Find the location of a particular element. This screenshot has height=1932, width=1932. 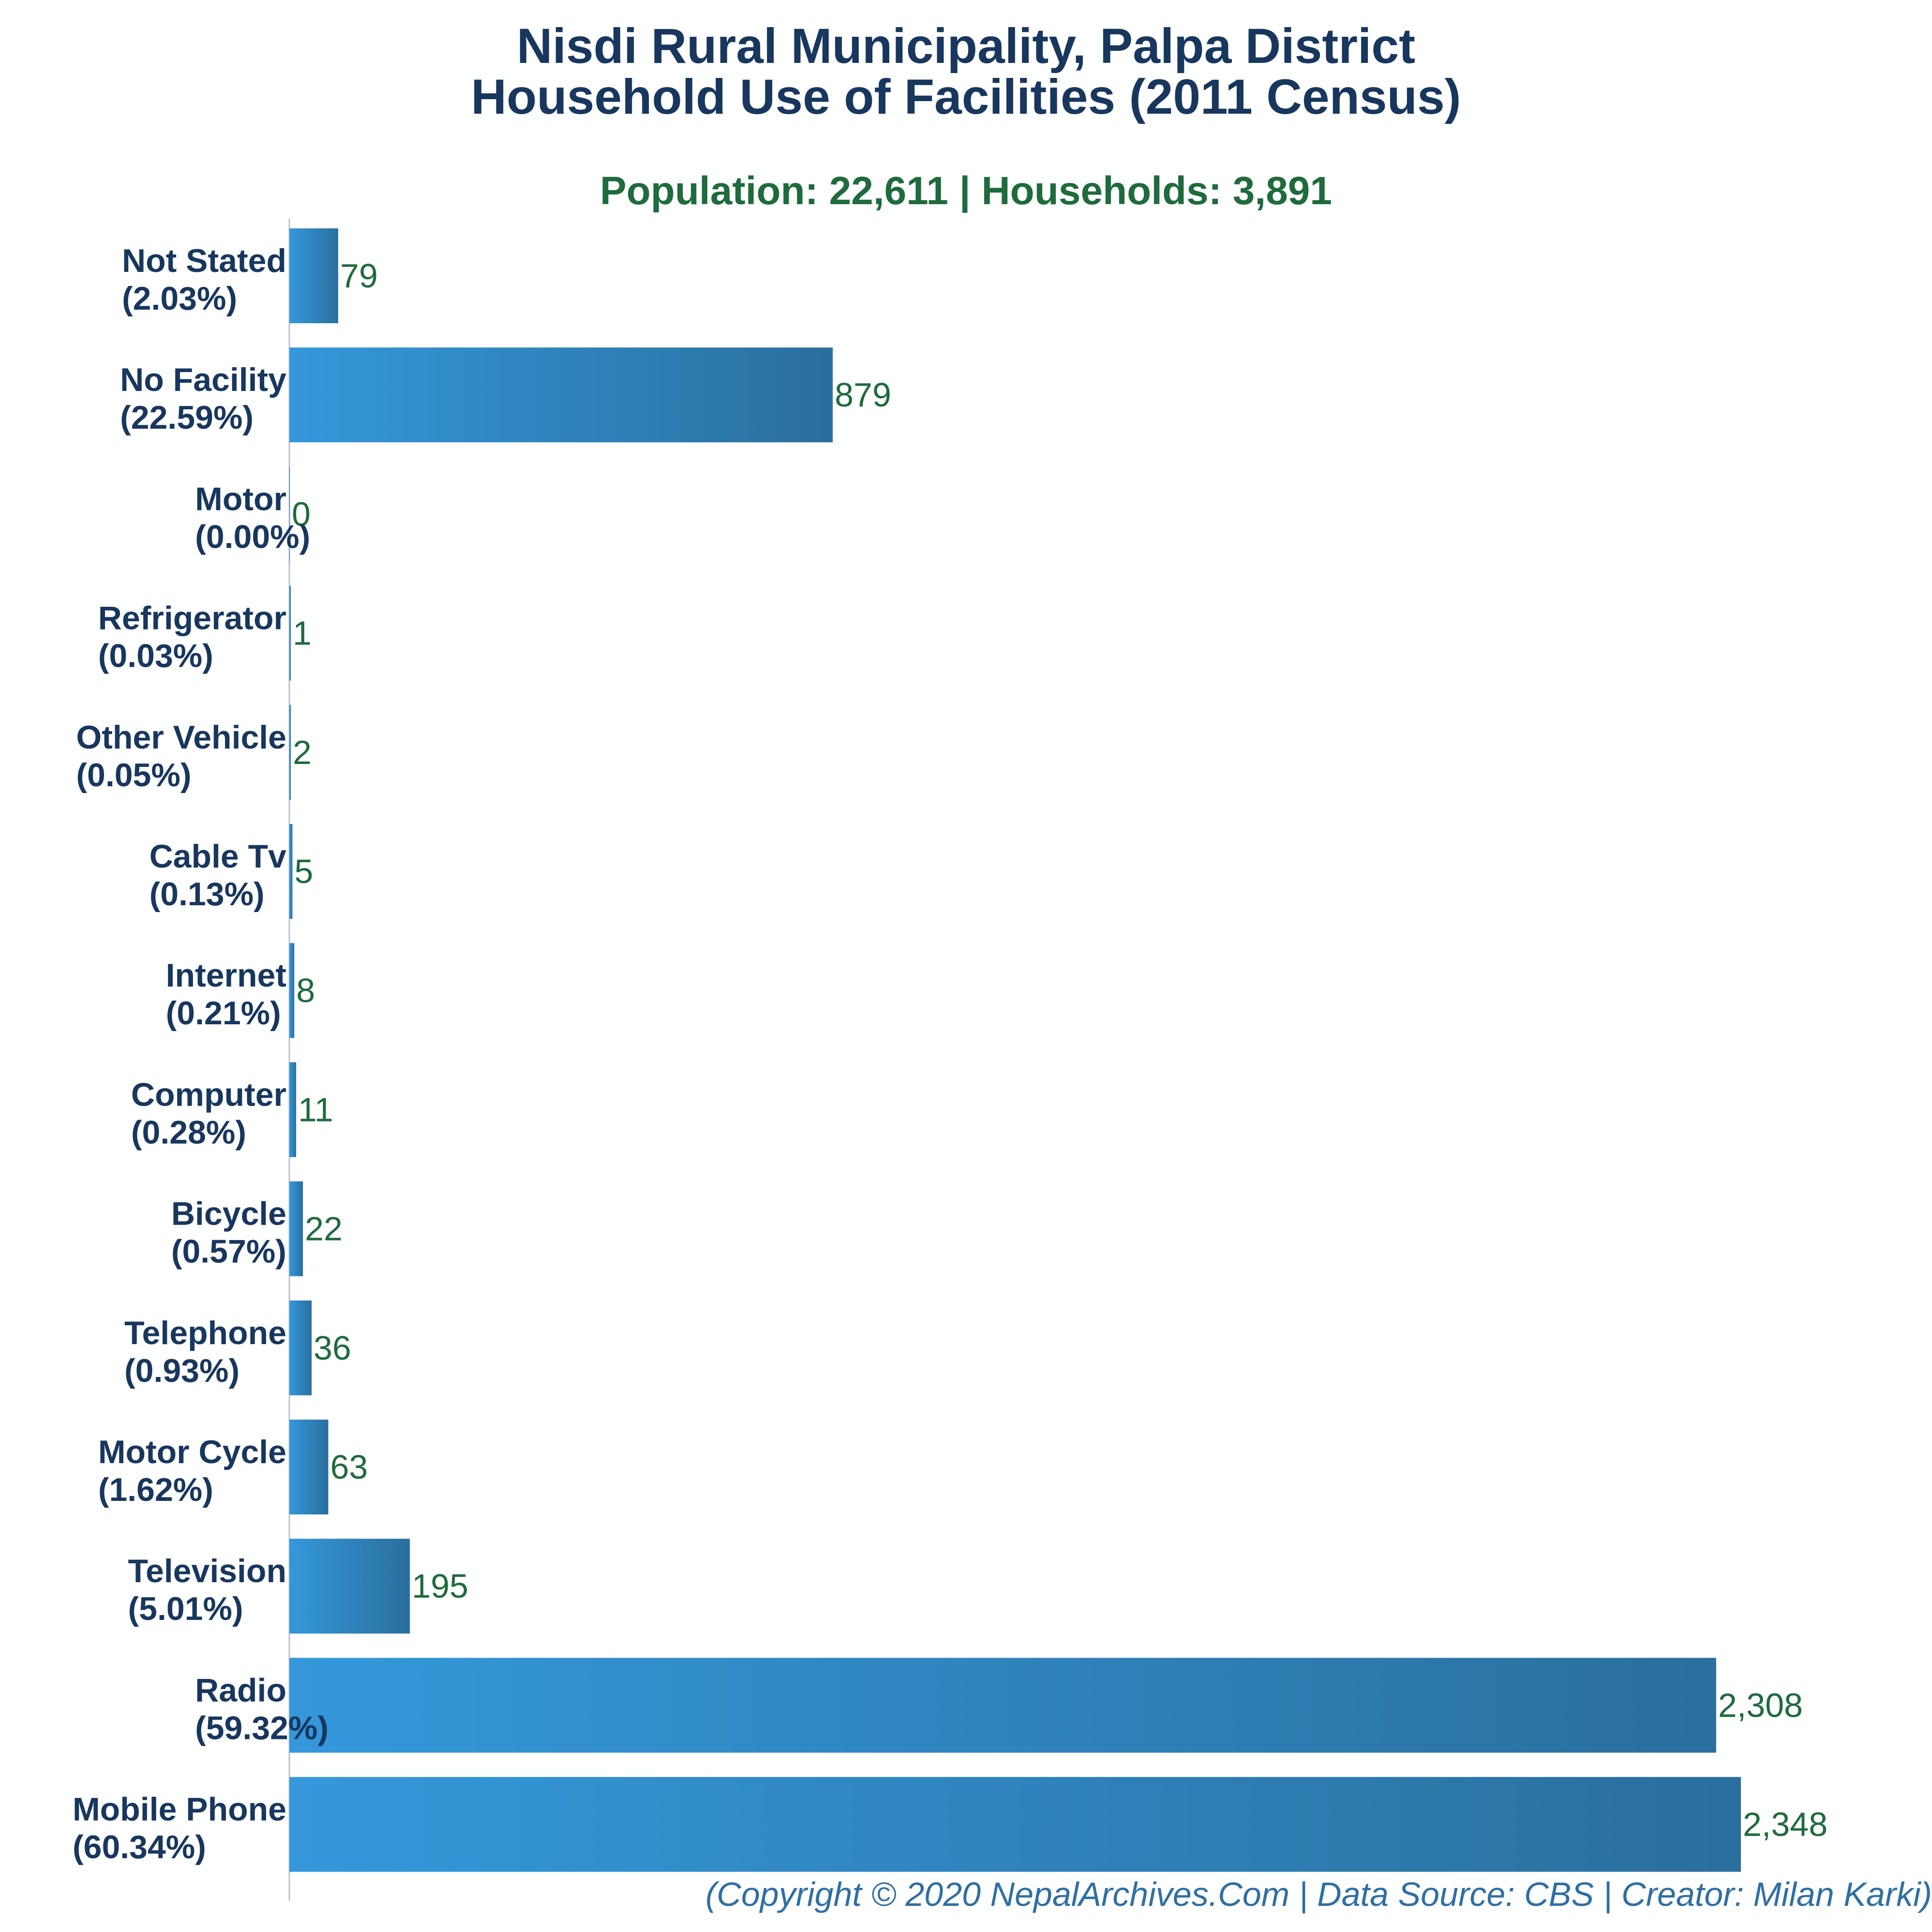

category-percent-label: (0.00%) is located at coordinates (252, 536).